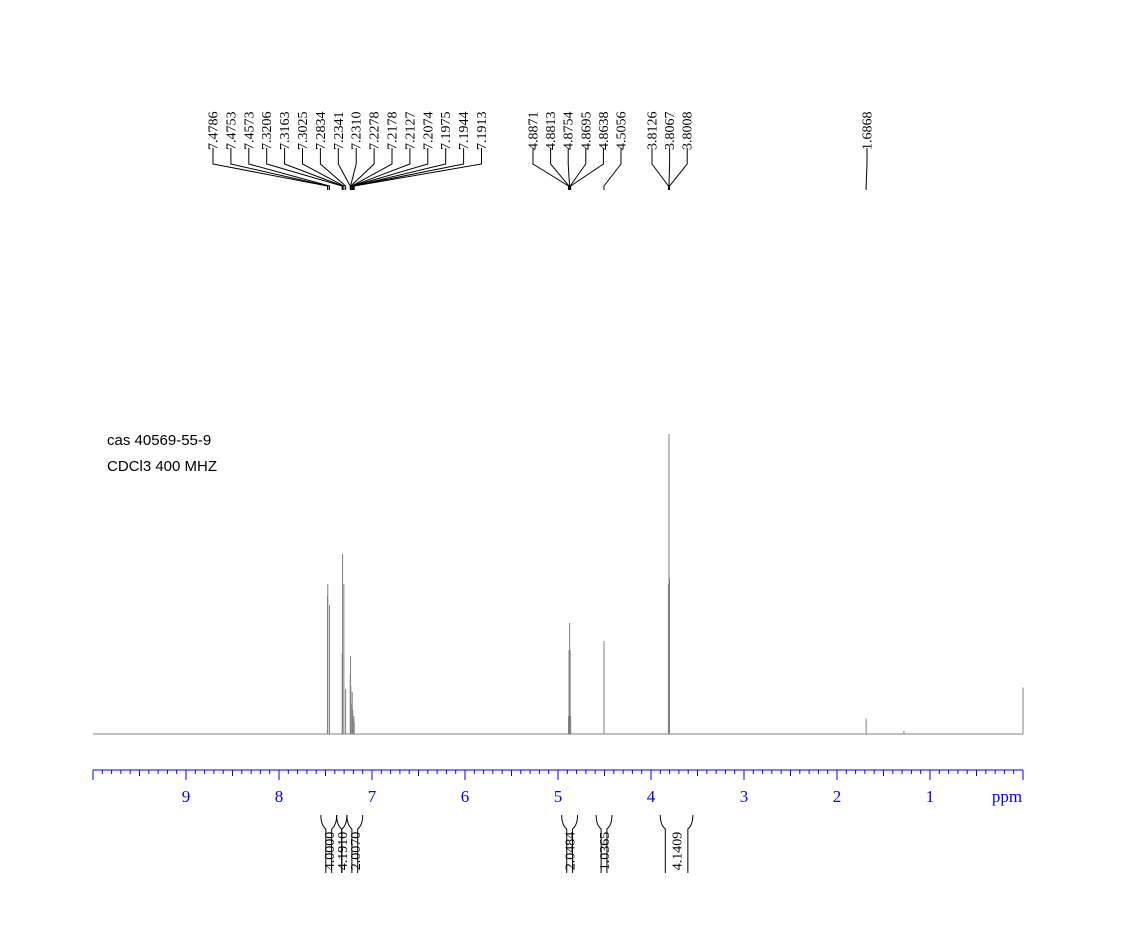  Describe the element at coordinates (267, 131) in the screenshot. I see `peak-label: 7.3206` at that location.